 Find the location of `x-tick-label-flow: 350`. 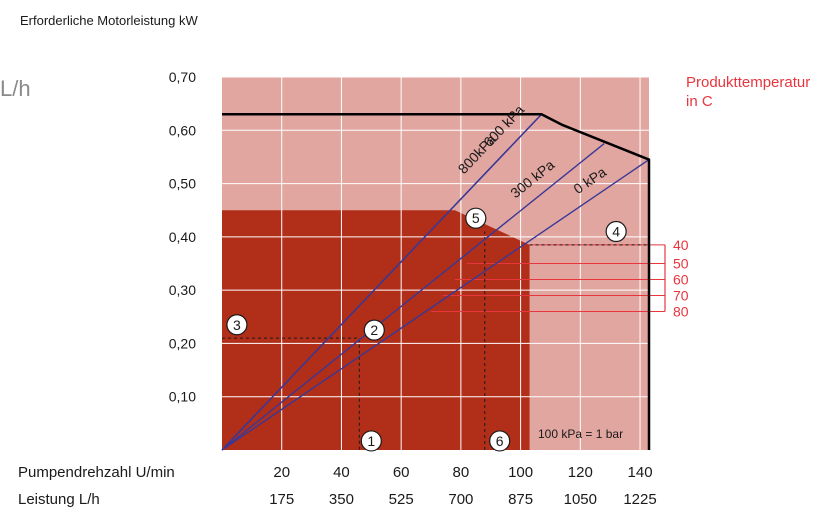

x-tick-label-flow: 350 is located at coordinates (341, 499).